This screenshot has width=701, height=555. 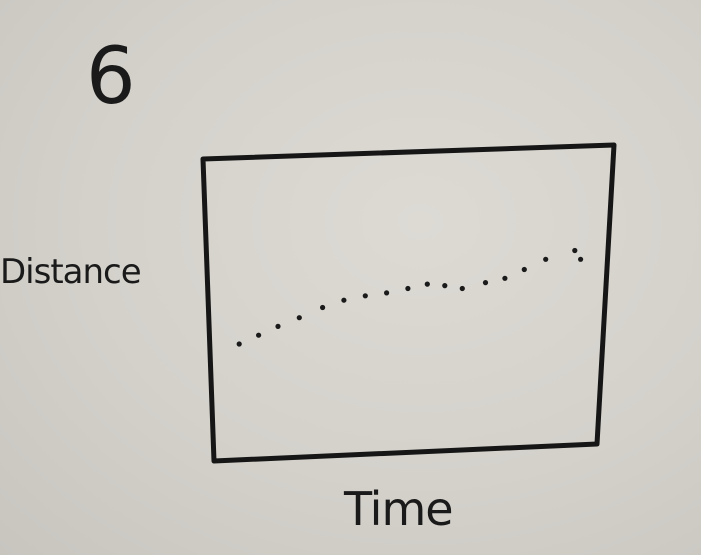 I want to click on y-axis-label: Distance, so click(x=71, y=272).